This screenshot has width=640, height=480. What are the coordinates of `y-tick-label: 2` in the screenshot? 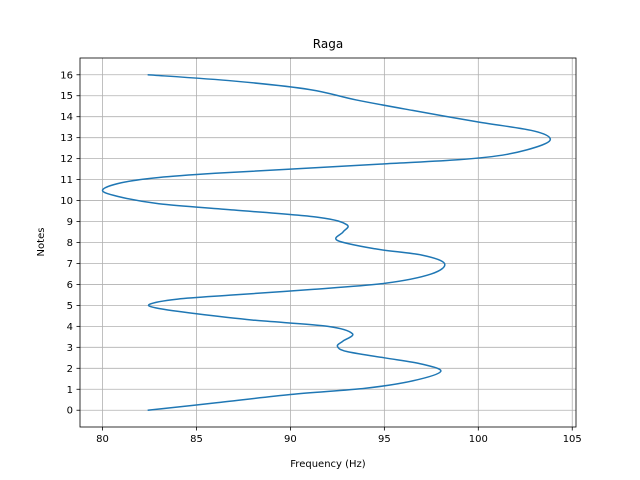 It's located at (70, 369).